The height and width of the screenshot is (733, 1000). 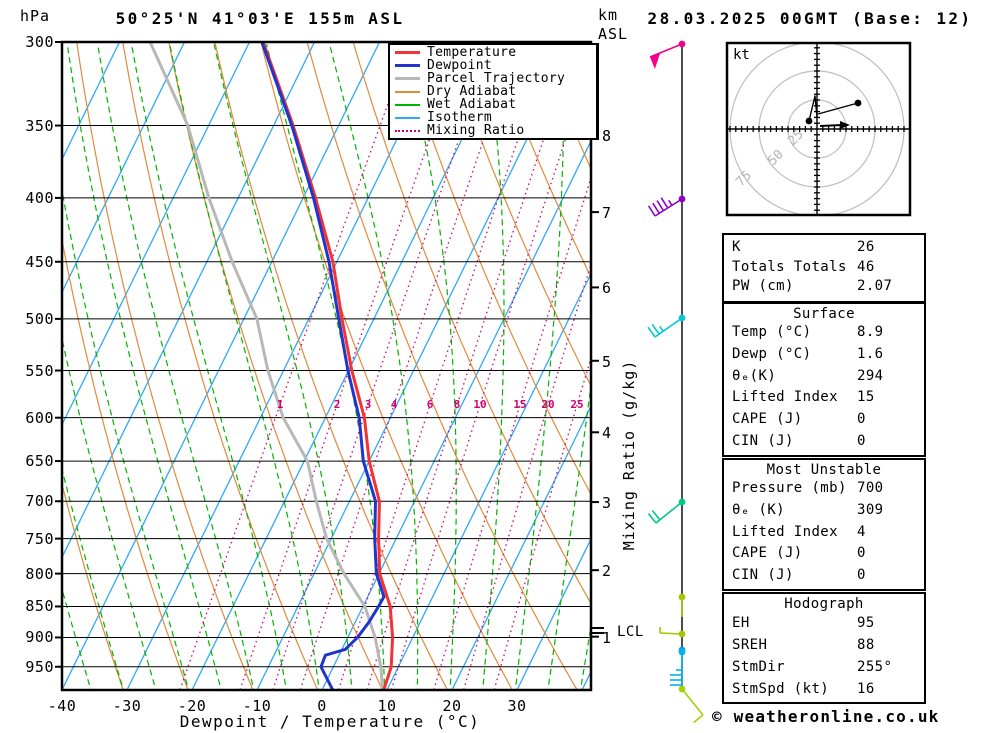 What do you see at coordinates (495, 117) in the screenshot?
I see `legend-item: Isotherm` at bounding box center [495, 117].